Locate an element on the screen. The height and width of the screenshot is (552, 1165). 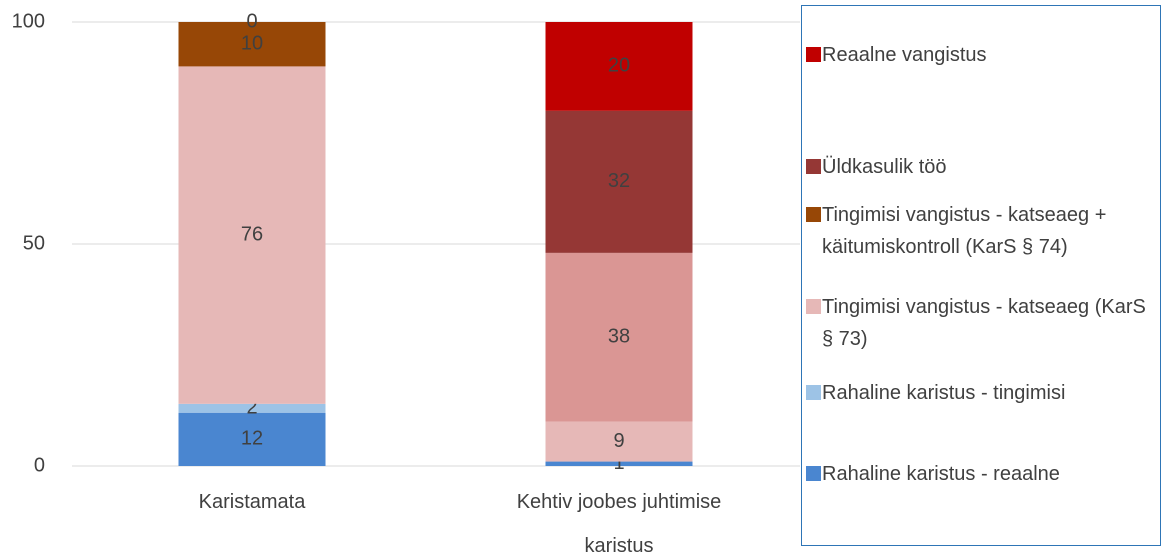
data-label: 20 is located at coordinates (619, 66).